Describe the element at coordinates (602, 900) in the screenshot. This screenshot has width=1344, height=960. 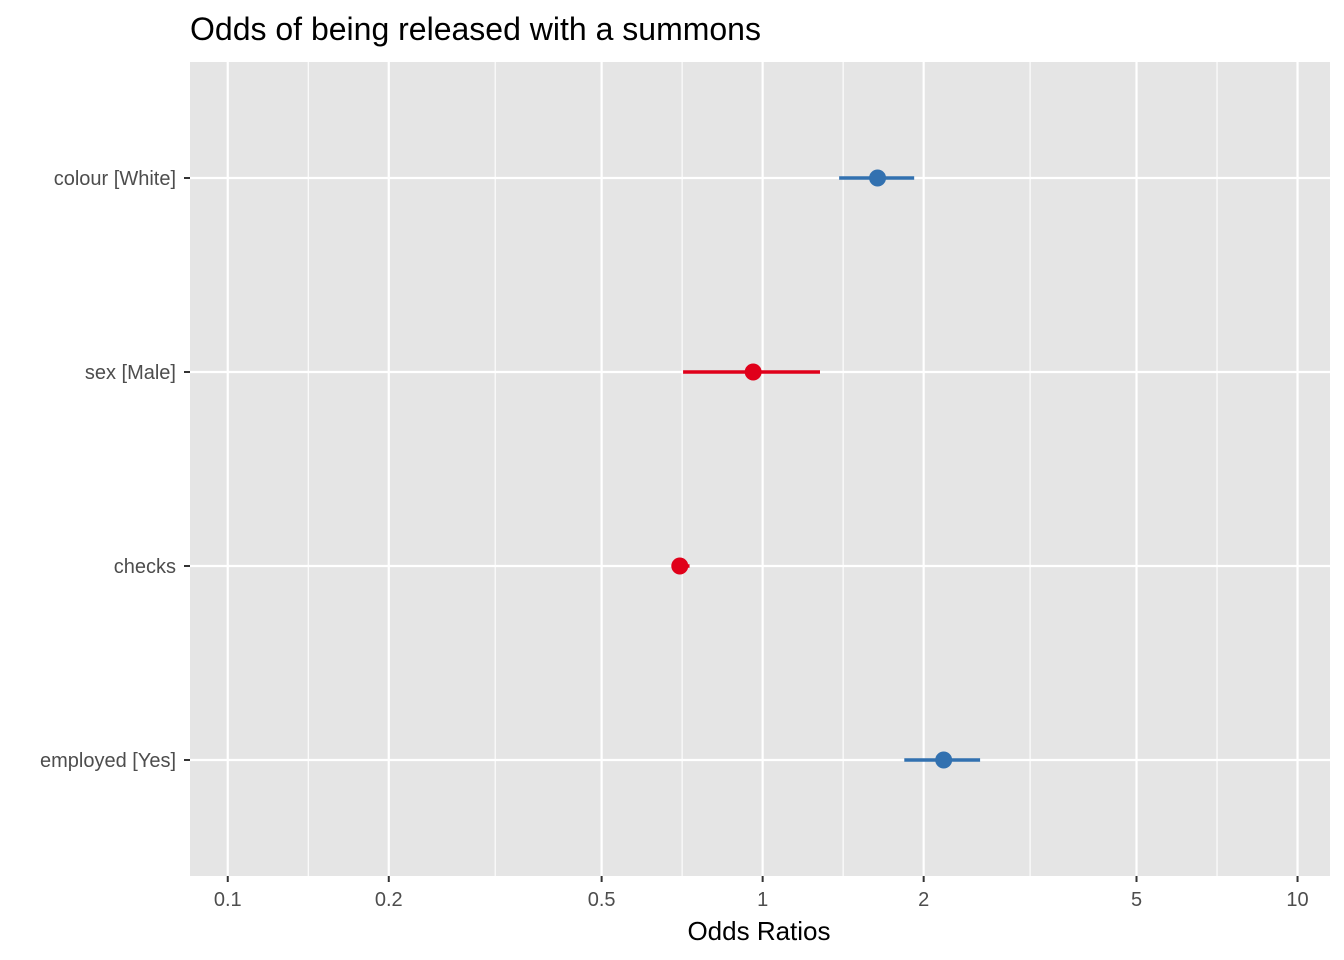
I see `x-tick-label: 0.5` at that location.